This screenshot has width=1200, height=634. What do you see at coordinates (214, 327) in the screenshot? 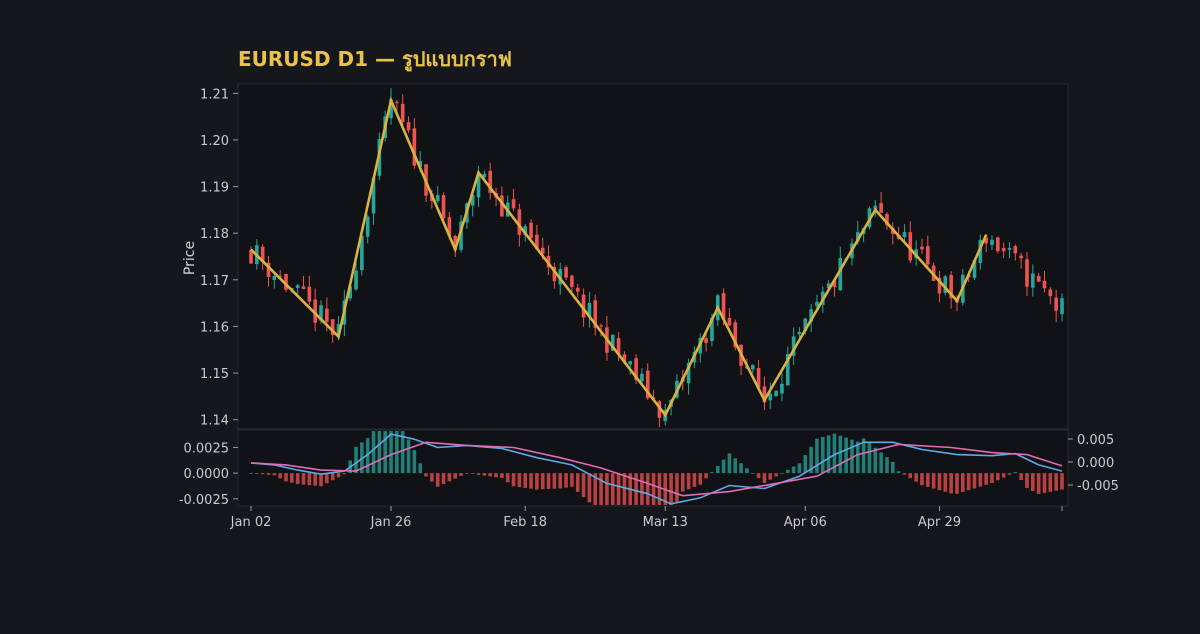
I see `y-tick-label: 1.16` at bounding box center [214, 327].